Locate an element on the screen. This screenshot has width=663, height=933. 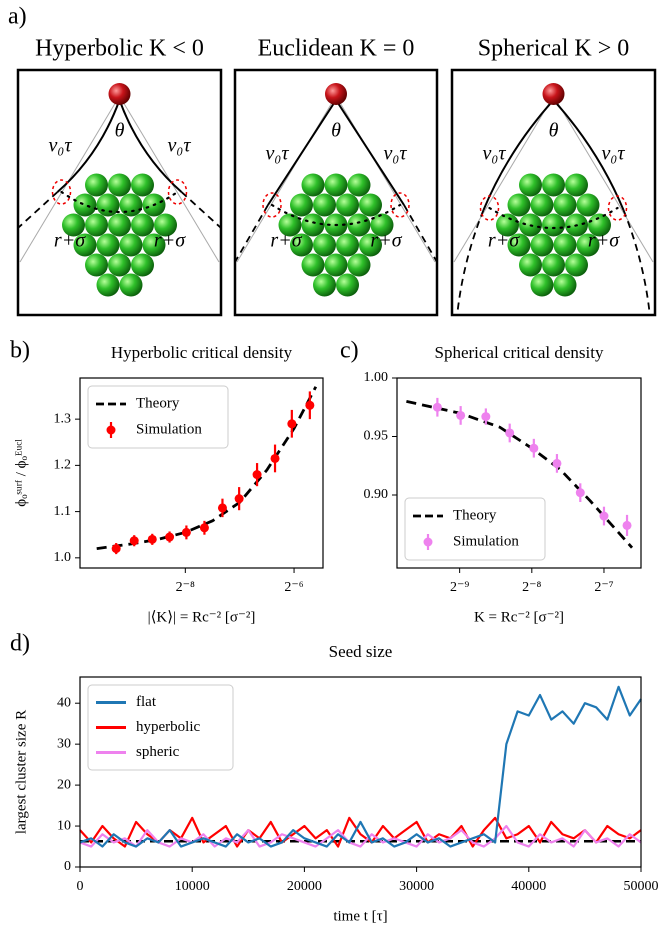
panel-label: b) is located at coordinates (20, 351).